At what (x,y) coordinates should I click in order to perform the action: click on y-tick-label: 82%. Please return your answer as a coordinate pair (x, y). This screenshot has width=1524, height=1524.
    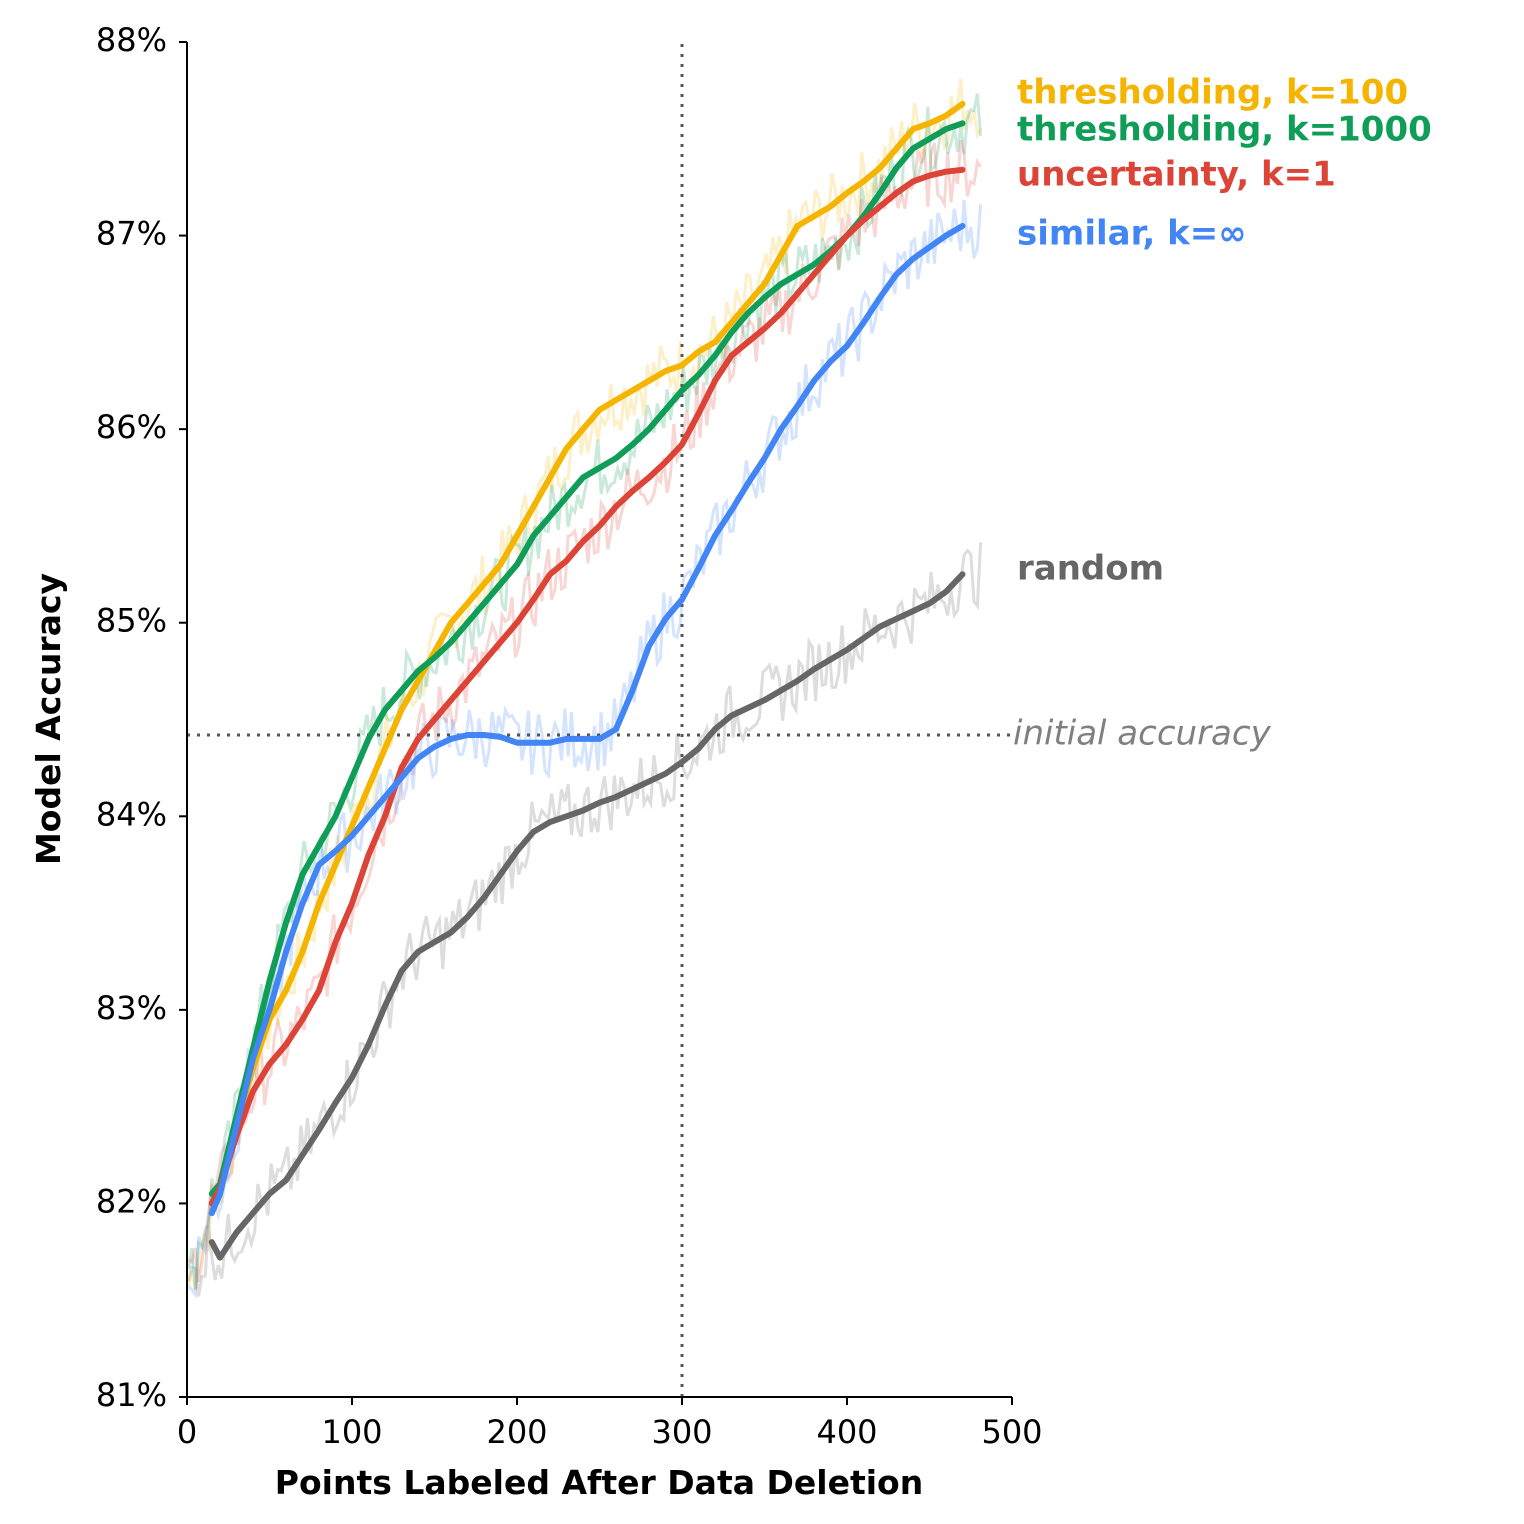
    Looking at the image, I should click on (131, 1201).